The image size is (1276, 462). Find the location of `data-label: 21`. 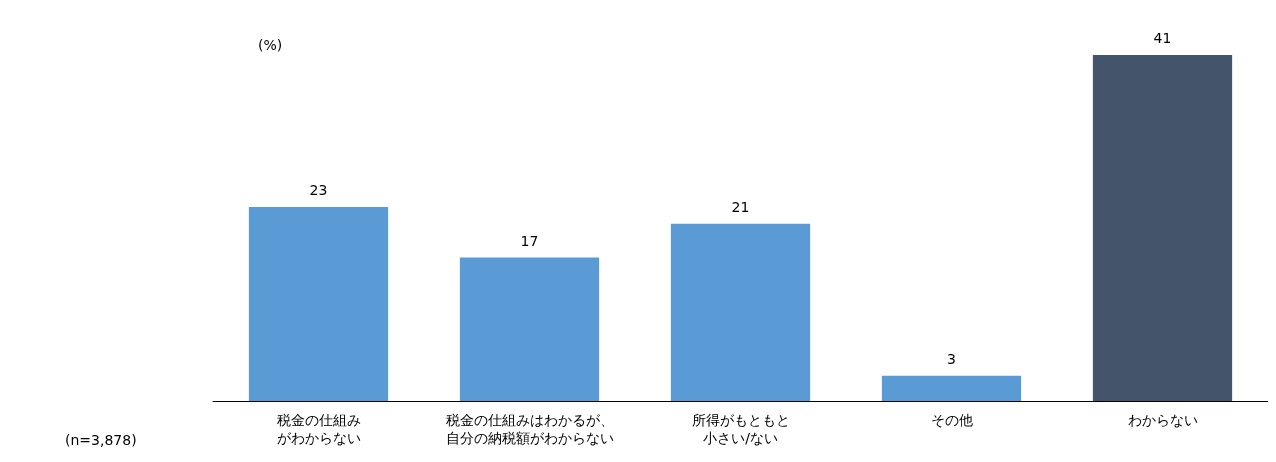

data-label: 21 is located at coordinates (740, 206).